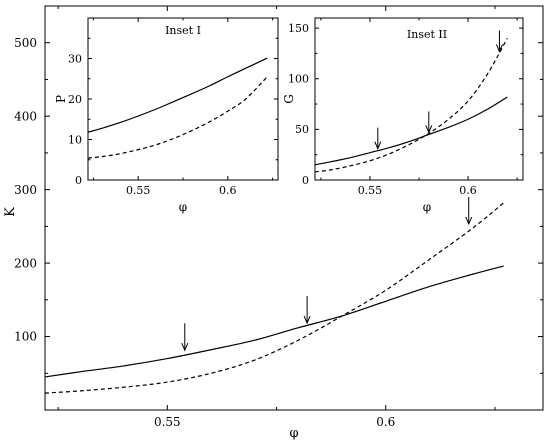  I want to click on y-tick-label: 20, so click(75, 99).